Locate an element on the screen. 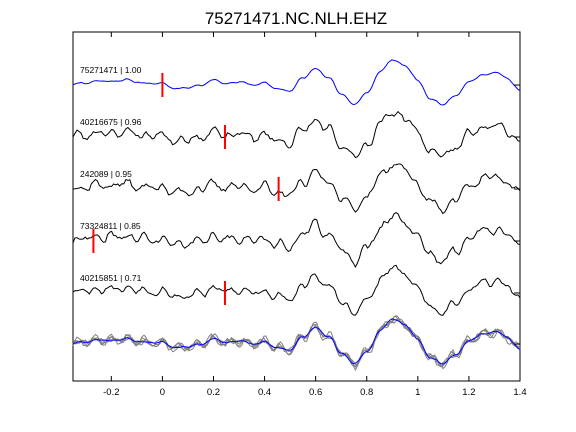  x-tick-label-2: 0.2 is located at coordinates (213, 392).